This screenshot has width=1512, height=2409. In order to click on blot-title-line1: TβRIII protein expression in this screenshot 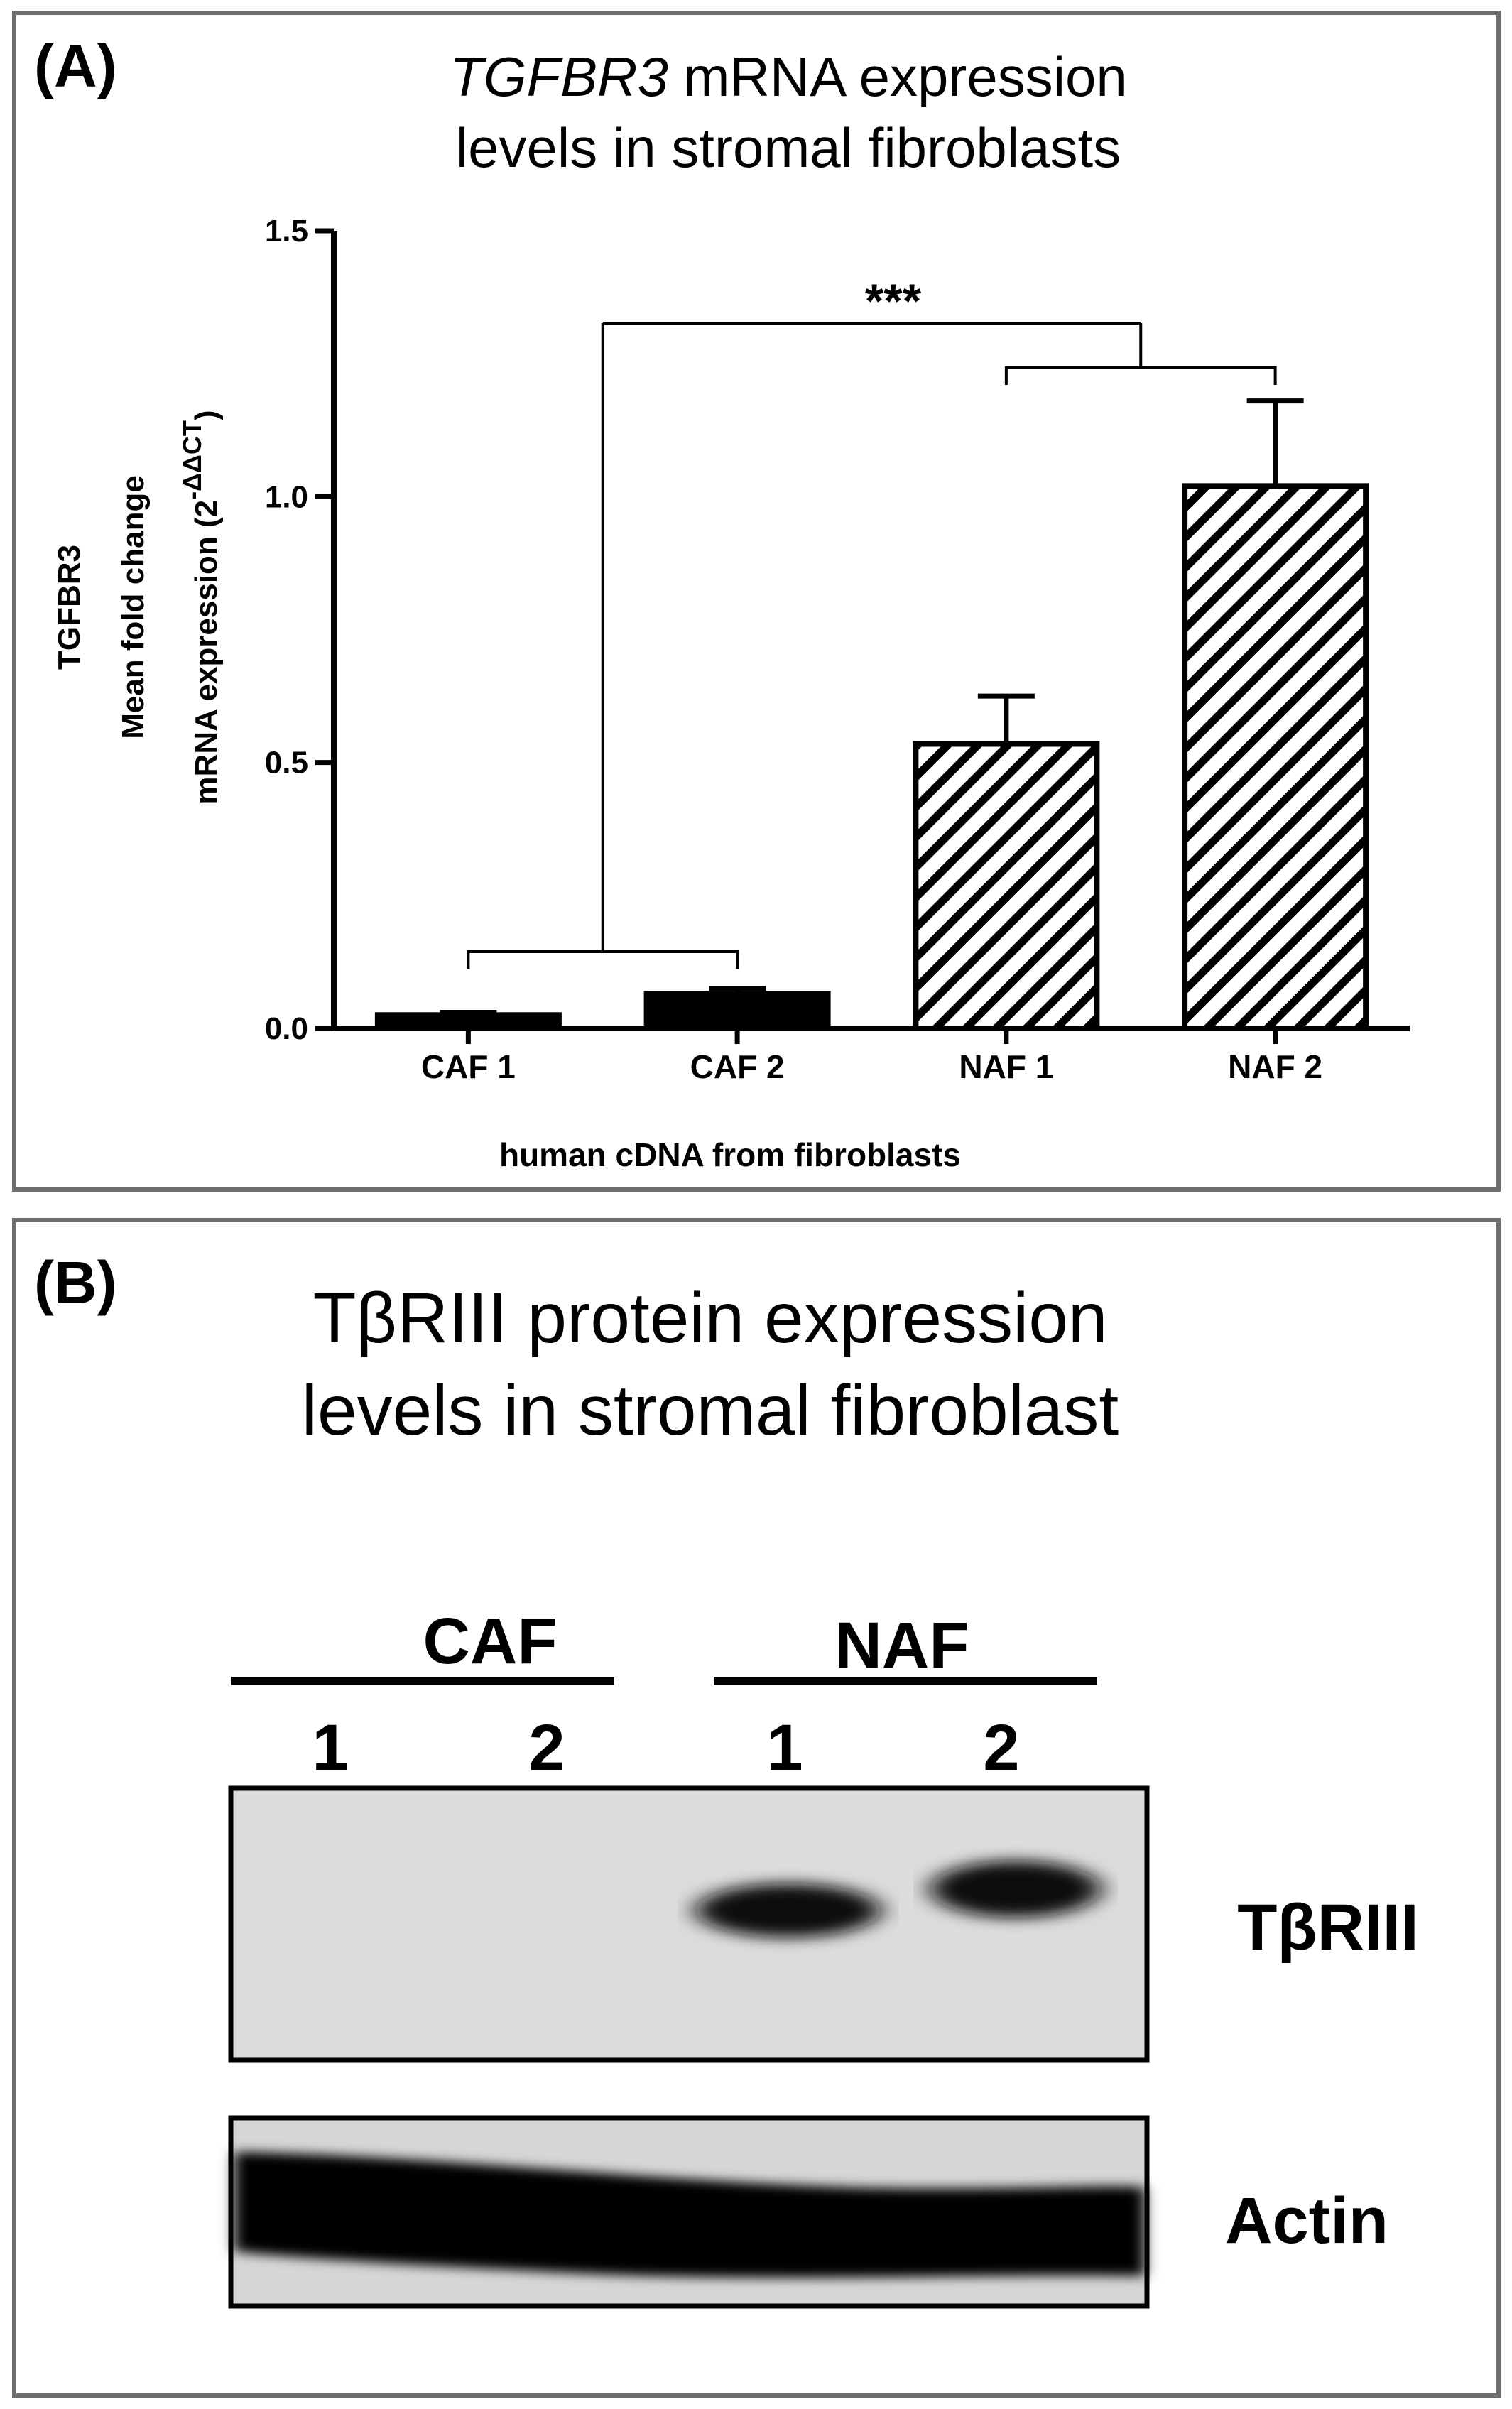, I will do `click(709, 1318)`.